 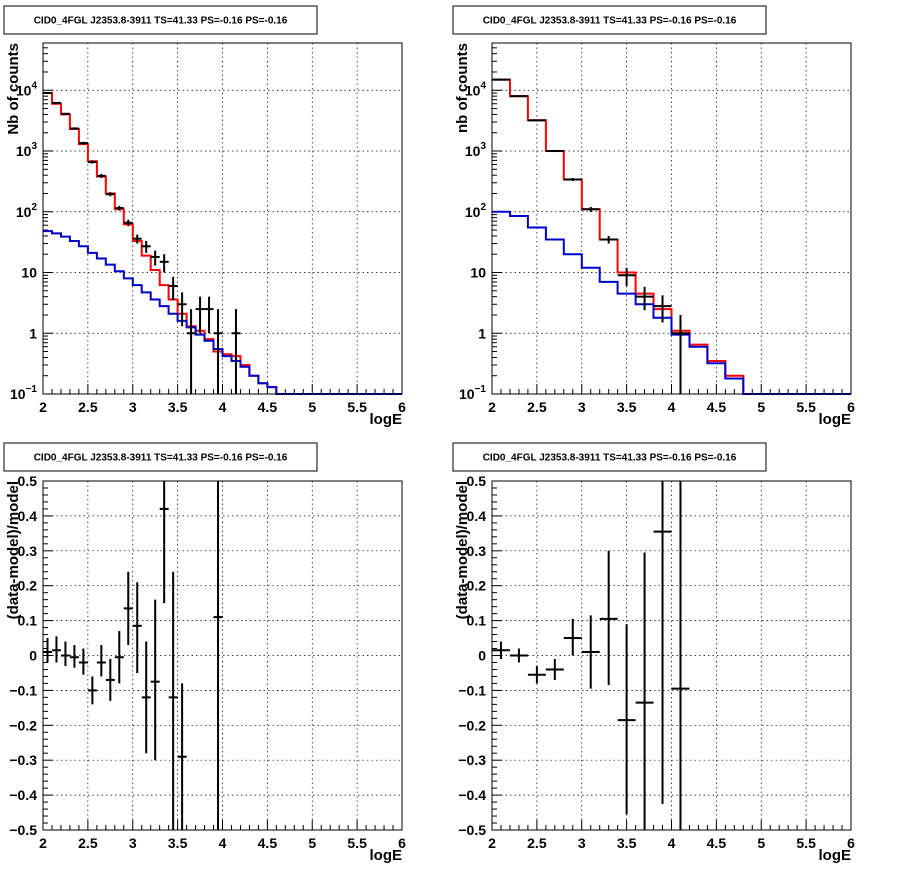 I want to click on y-axis-label: Nb of counts, so click(x=13, y=89).